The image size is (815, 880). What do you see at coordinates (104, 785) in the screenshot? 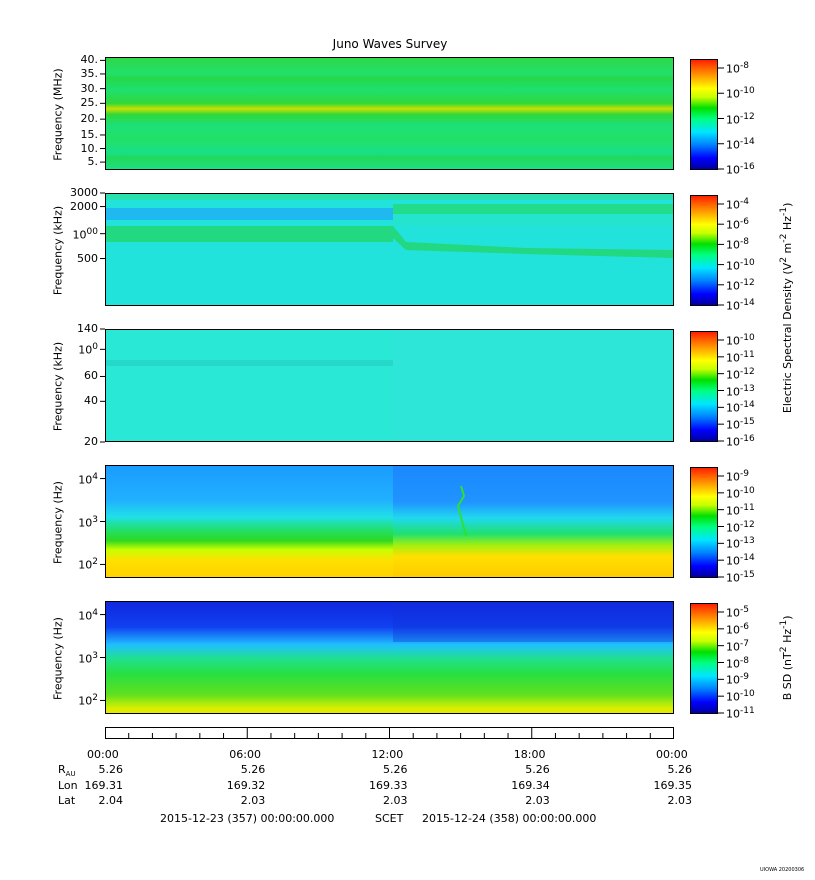
I see `ephemeris-value: 169.31` at bounding box center [104, 785].